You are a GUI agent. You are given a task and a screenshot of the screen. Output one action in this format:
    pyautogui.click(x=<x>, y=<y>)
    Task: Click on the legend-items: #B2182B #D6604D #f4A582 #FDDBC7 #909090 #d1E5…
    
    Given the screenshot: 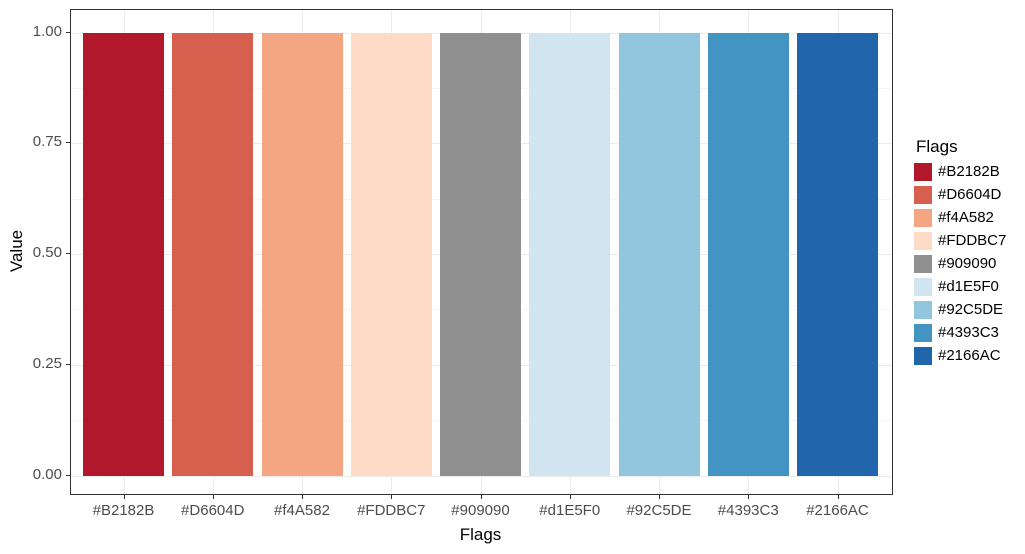 What is the action you would take?
    pyautogui.click(x=960, y=264)
    